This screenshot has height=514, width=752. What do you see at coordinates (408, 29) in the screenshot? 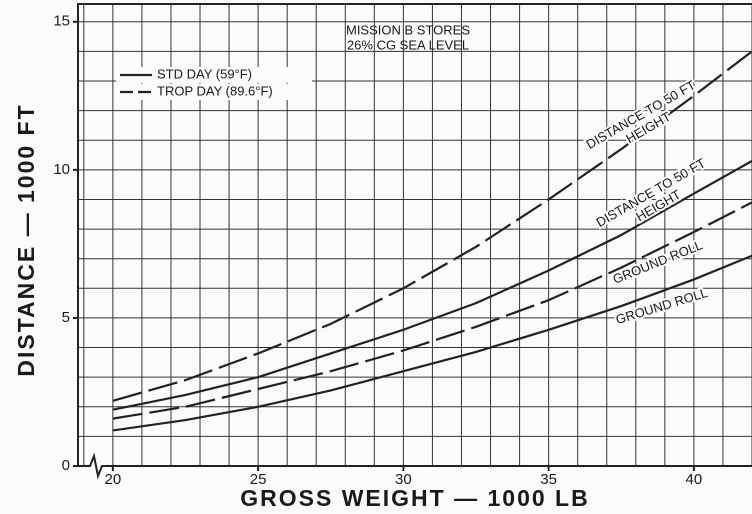
I see `annotation: MISSION B STORES` at bounding box center [408, 29].